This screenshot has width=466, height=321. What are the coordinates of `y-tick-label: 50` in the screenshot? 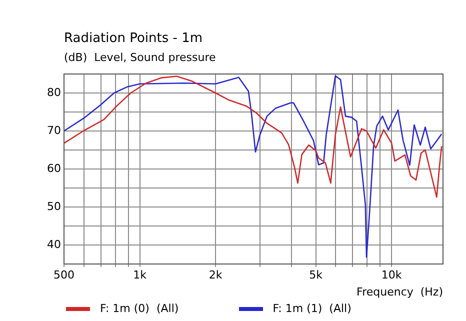 It's located at (54, 206).